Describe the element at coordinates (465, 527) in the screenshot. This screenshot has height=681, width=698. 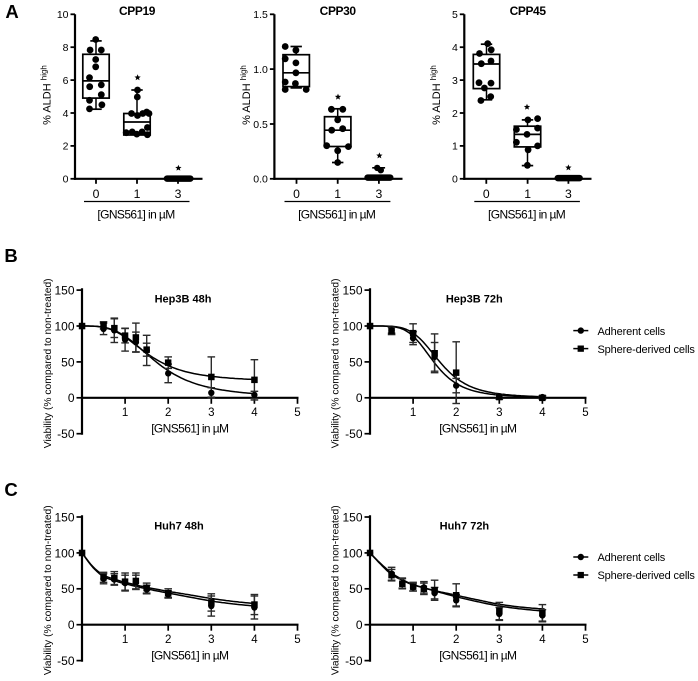
I see `svg-text: Huh7 72h` at that location.